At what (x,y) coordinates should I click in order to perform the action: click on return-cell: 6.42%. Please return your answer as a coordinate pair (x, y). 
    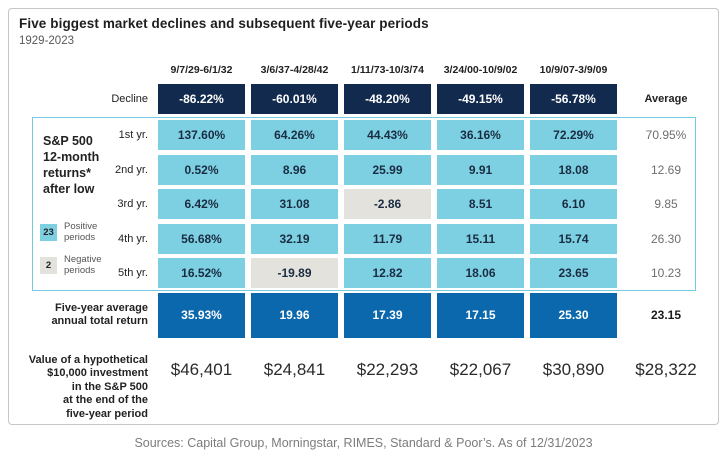
    Looking at the image, I should click on (201, 204).